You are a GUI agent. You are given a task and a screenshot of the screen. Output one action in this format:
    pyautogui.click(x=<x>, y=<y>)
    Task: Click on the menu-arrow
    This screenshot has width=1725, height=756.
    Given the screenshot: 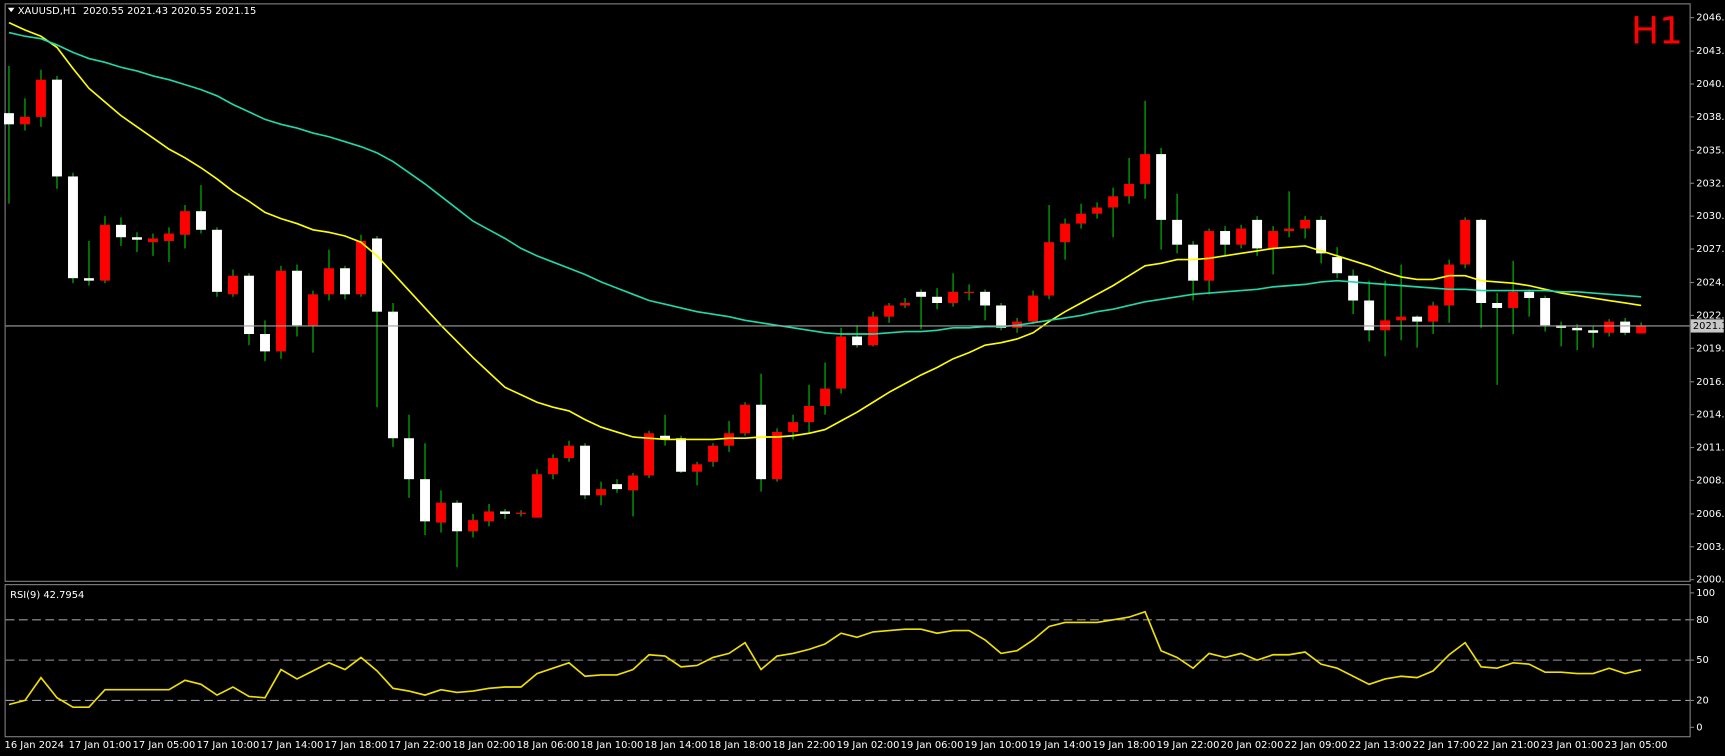 What is the action you would take?
    pyautogui.click(x=11, y=10)
    